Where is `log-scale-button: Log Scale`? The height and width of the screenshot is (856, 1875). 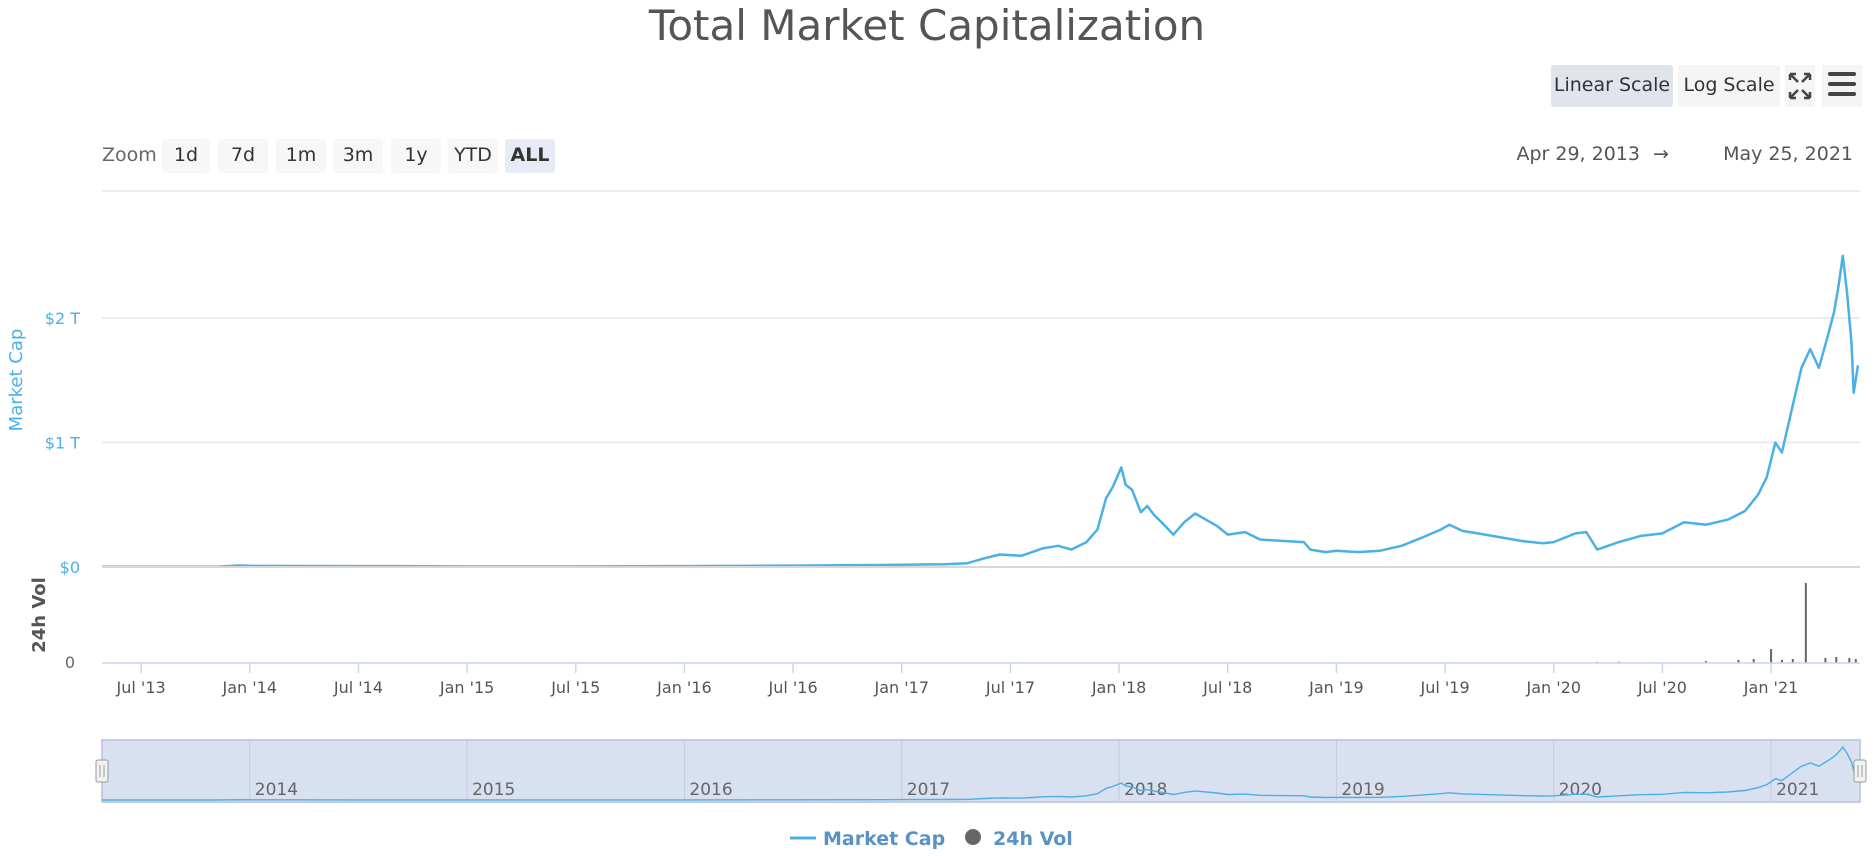
log-scale-button: Log Scale is located at coordinates (1729, 86).